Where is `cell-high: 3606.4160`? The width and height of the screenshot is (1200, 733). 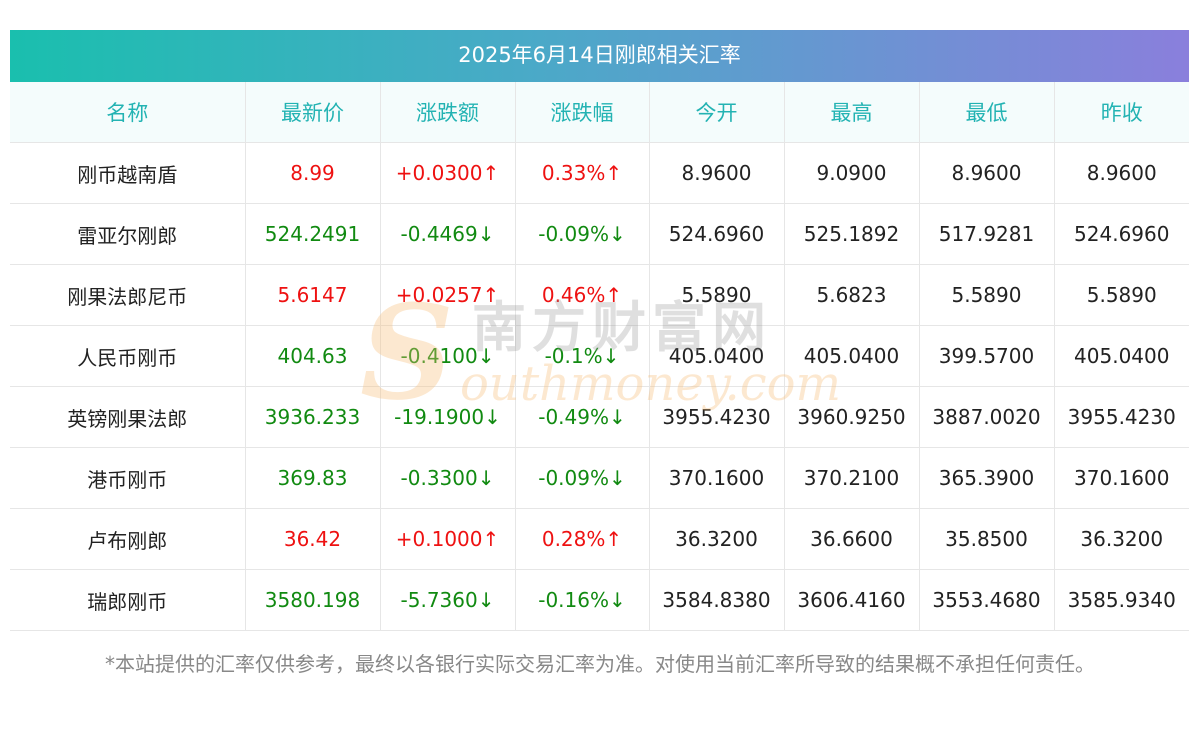
cell-high: 3606.4160 is located at coordinates (851, 600).